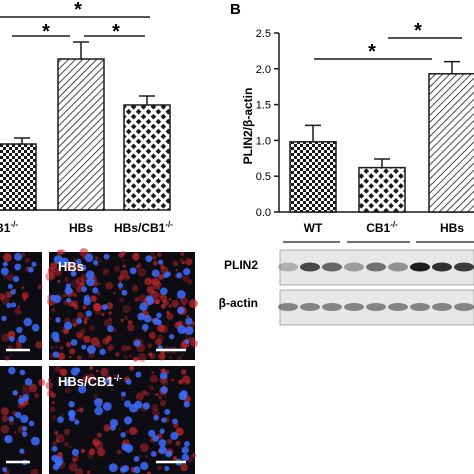  I want to click on panel-b-x-tick-label: WT, so click(313, 228).